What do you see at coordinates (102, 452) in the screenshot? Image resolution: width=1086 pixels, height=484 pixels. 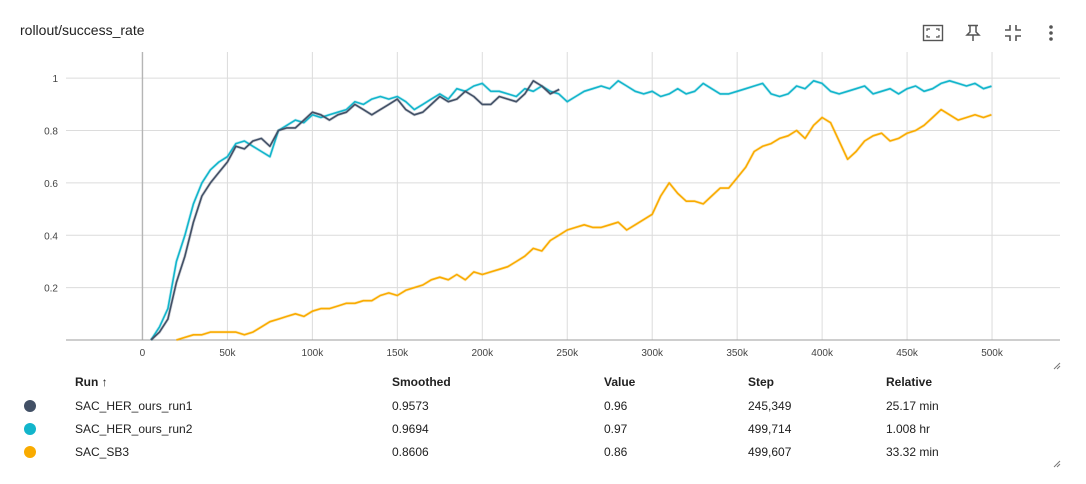 I see `table-cell-run: SAC_SB3` at bounding box center [102, 452].